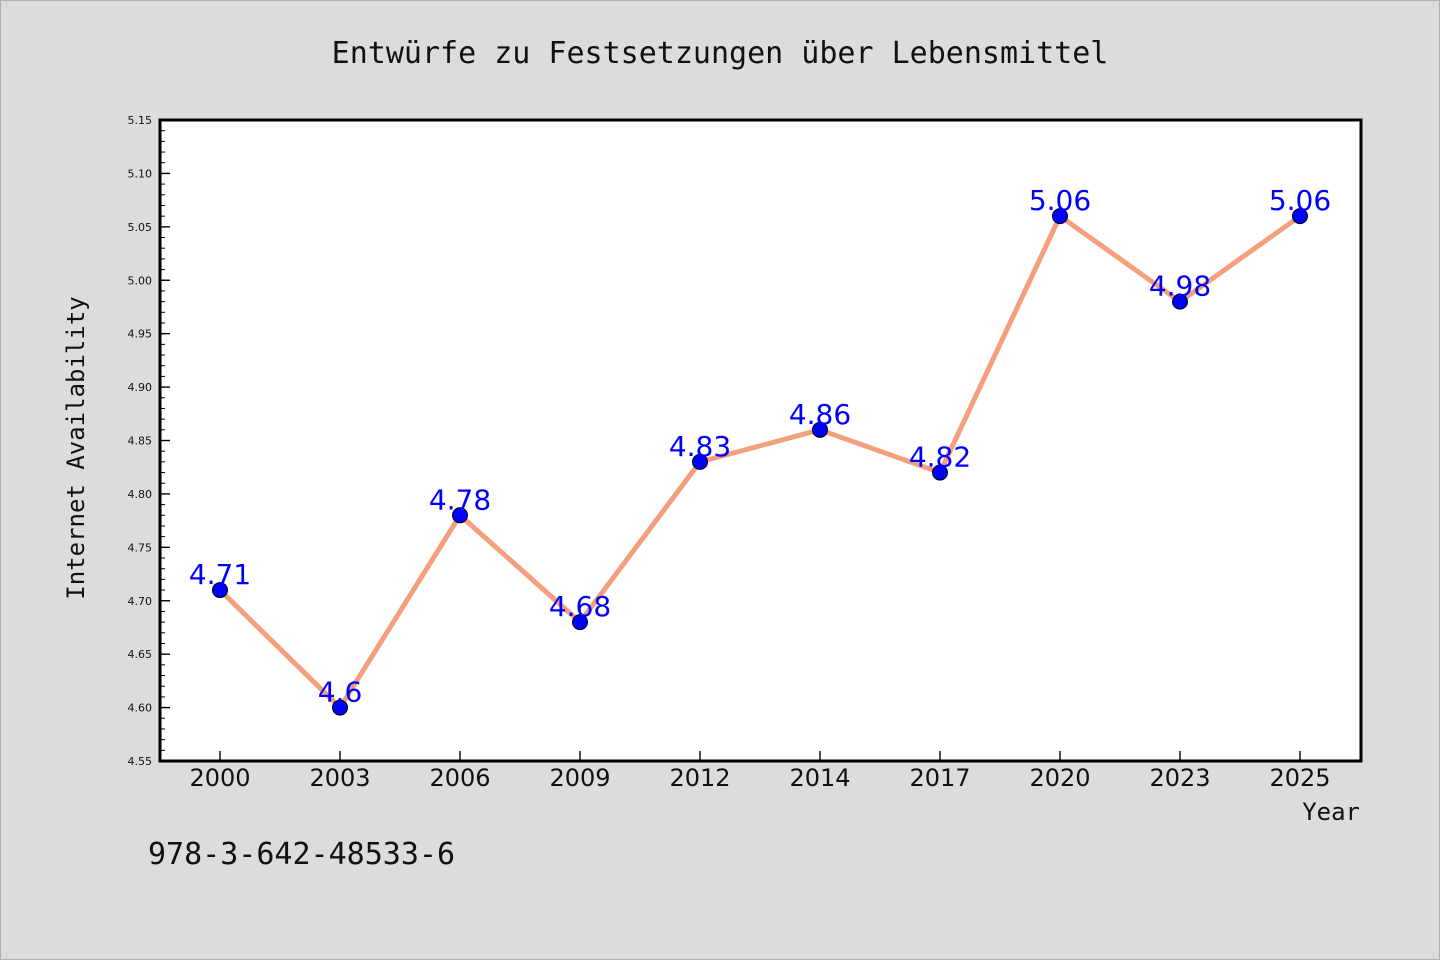  What do you see at coordinates (1179, 778) in the screenshot?
I see `x-tick-label: 2023` at bounding box center [1179, 778].